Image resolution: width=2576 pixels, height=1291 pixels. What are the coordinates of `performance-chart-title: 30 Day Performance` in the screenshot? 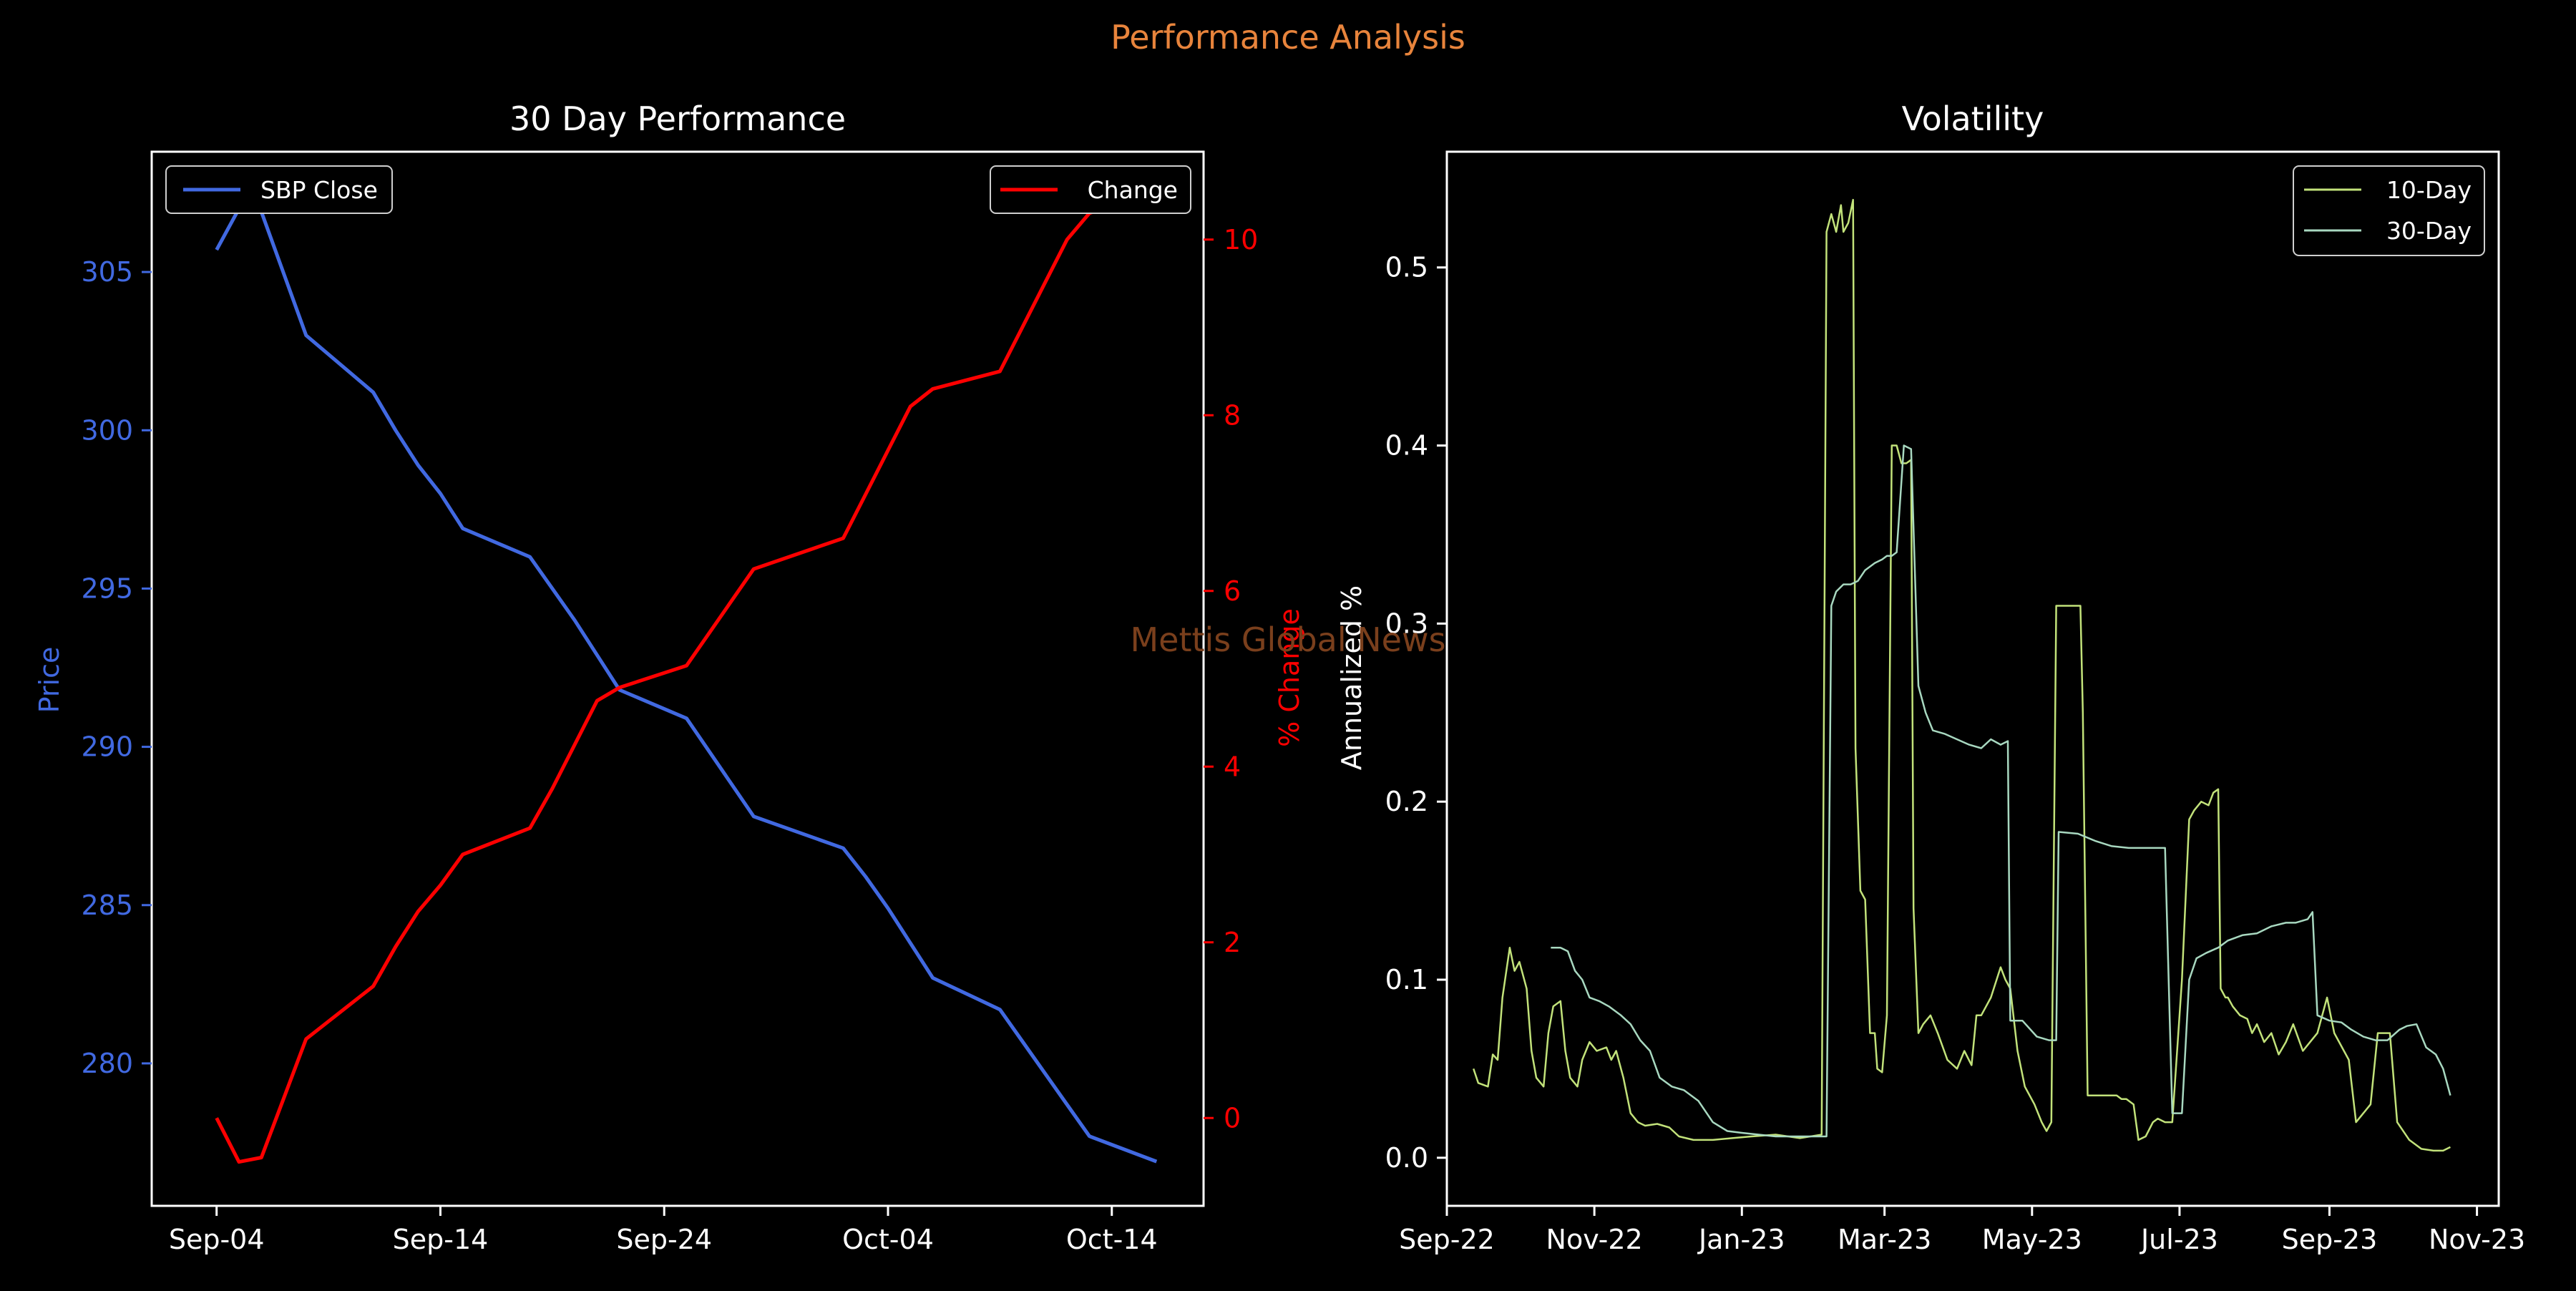 It's located at (677, 118).